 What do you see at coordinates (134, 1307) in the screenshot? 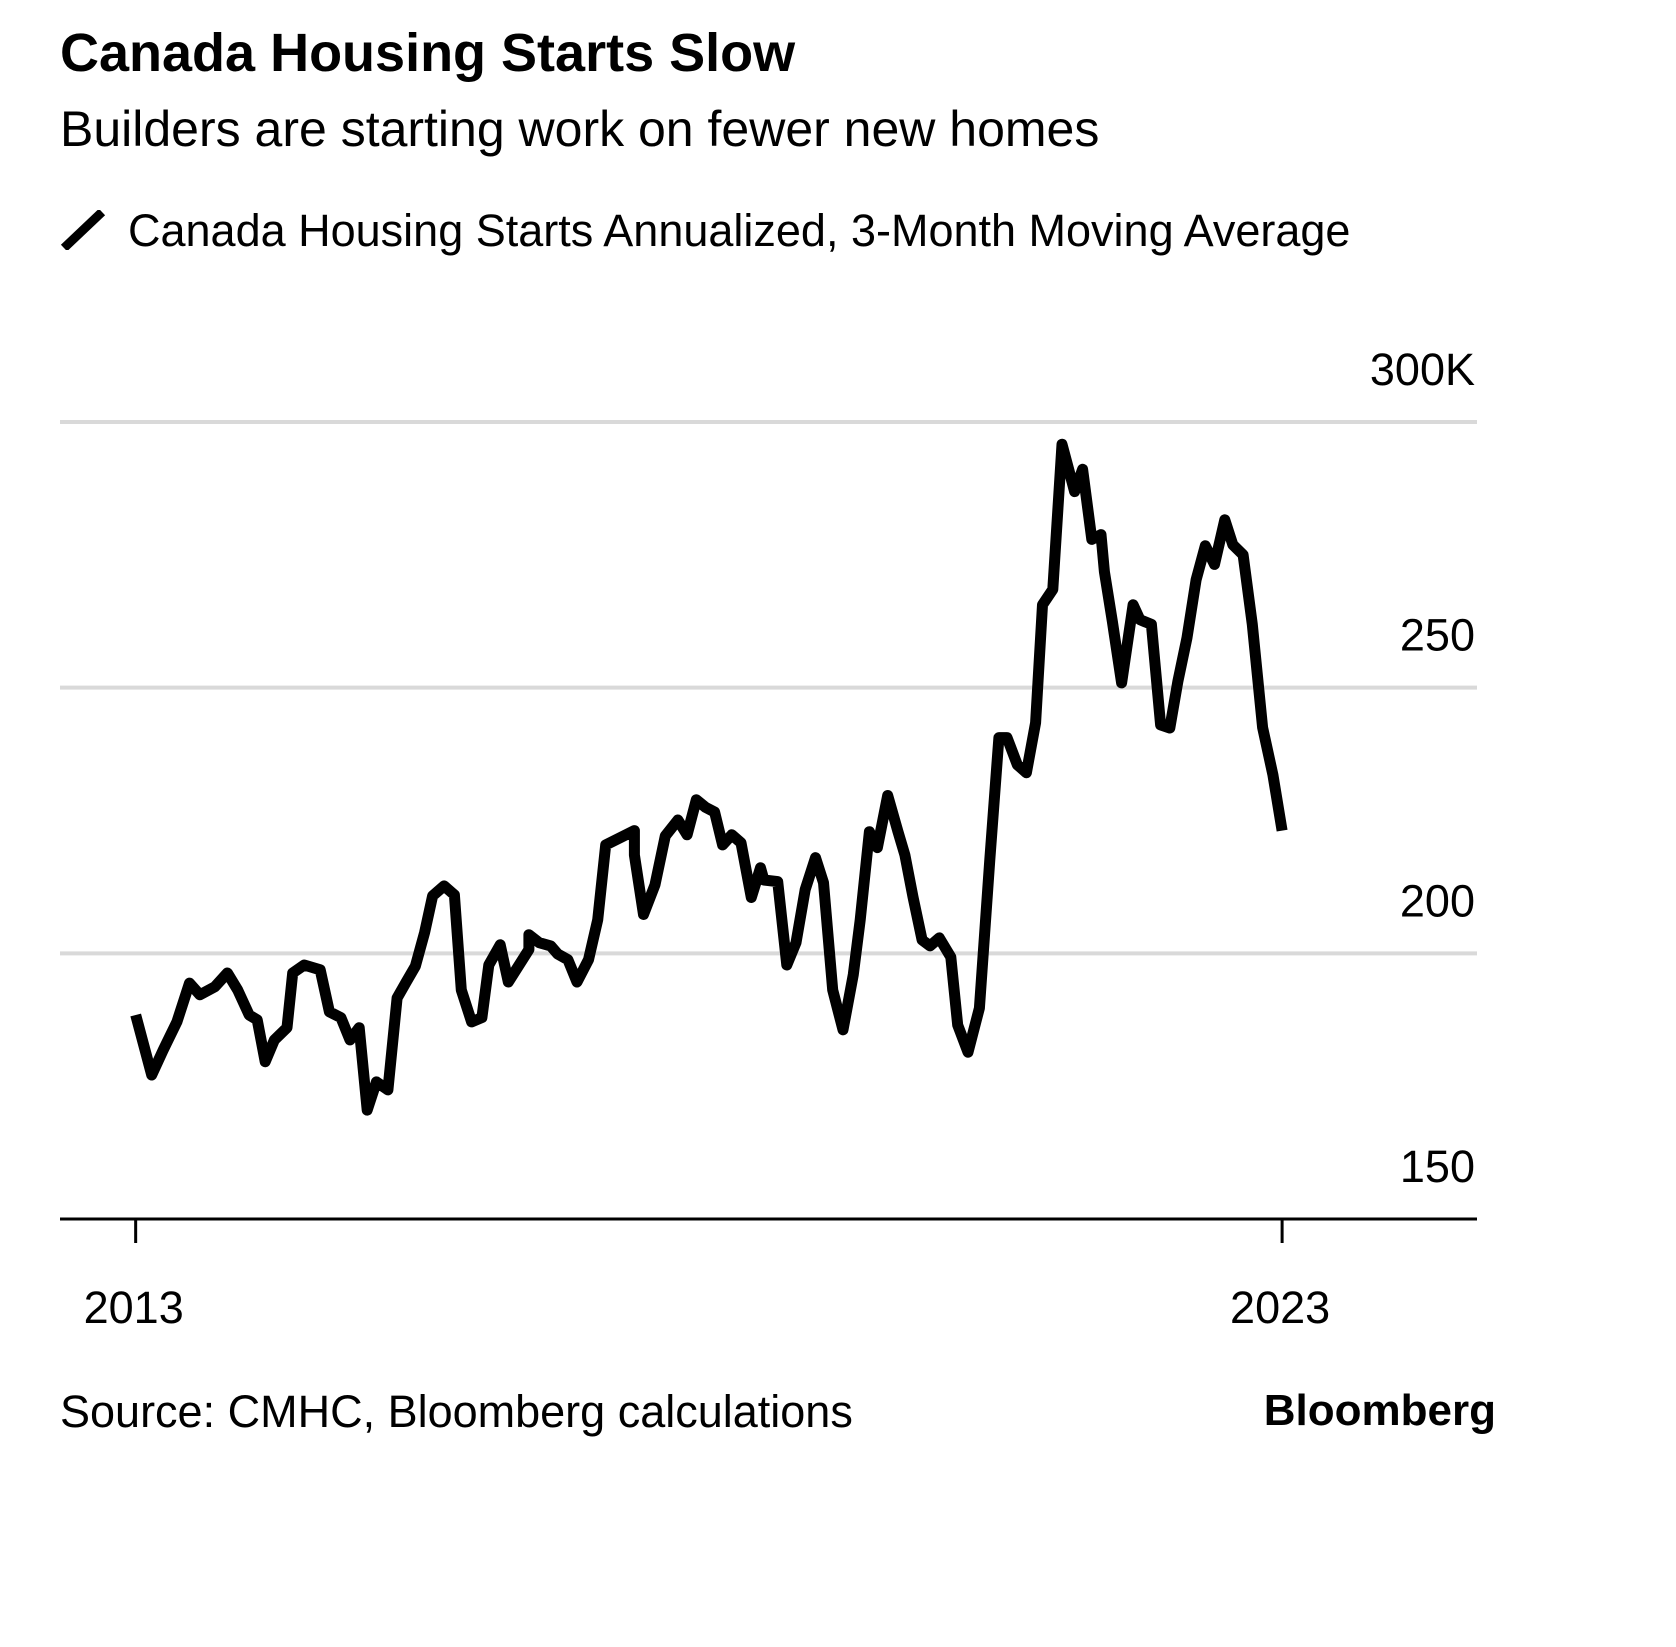
I see `x-tick-label: 2013` at bounding box center [134, 1307].